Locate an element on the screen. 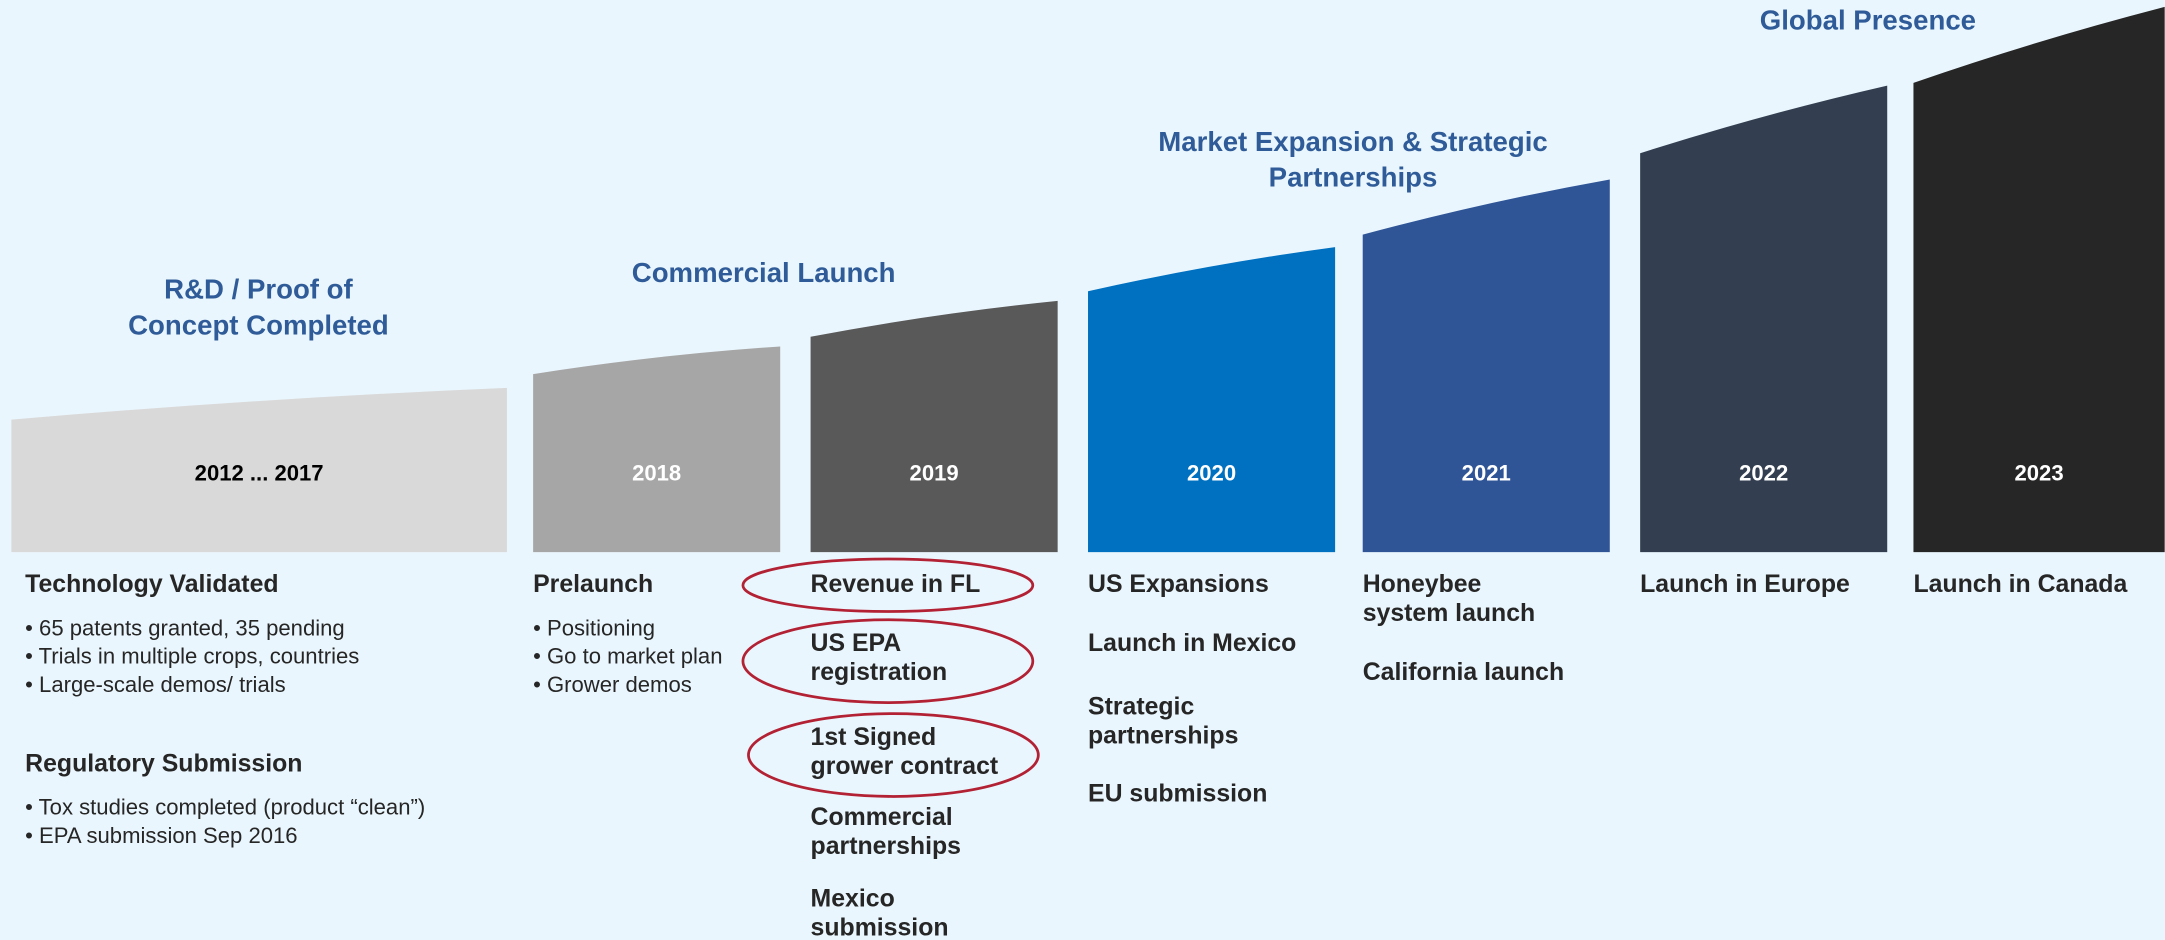  bullet: • 65 patents granted, 35 pending is located at coordinates (185, 627).